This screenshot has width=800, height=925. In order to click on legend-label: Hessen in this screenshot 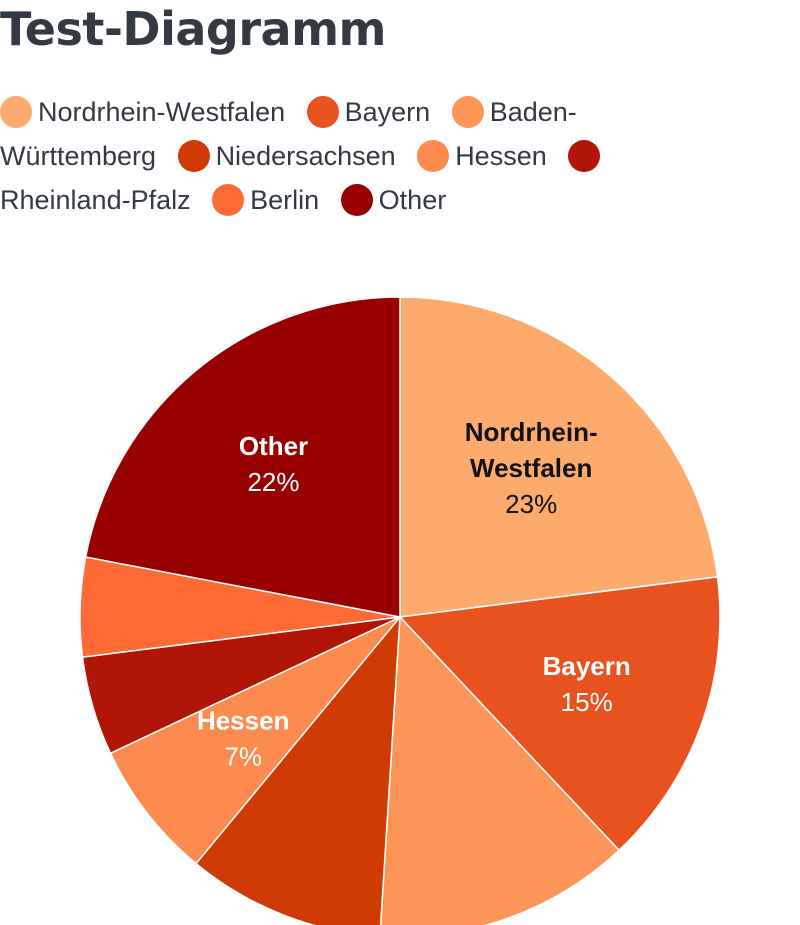, I will do `click(501, 156)`.